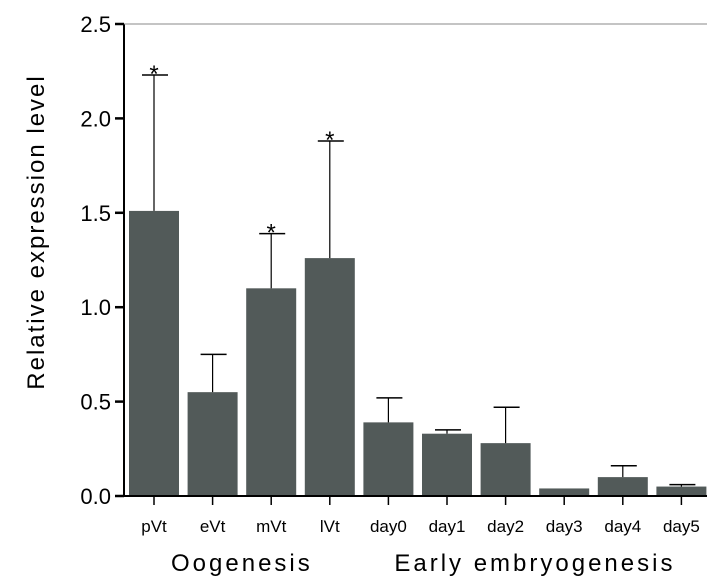 The image size is (707, 577). What do you see at coordinates (447, 526) in the screenshot?
I see `x-tick-label: day1` at bounding box center [447, 526].